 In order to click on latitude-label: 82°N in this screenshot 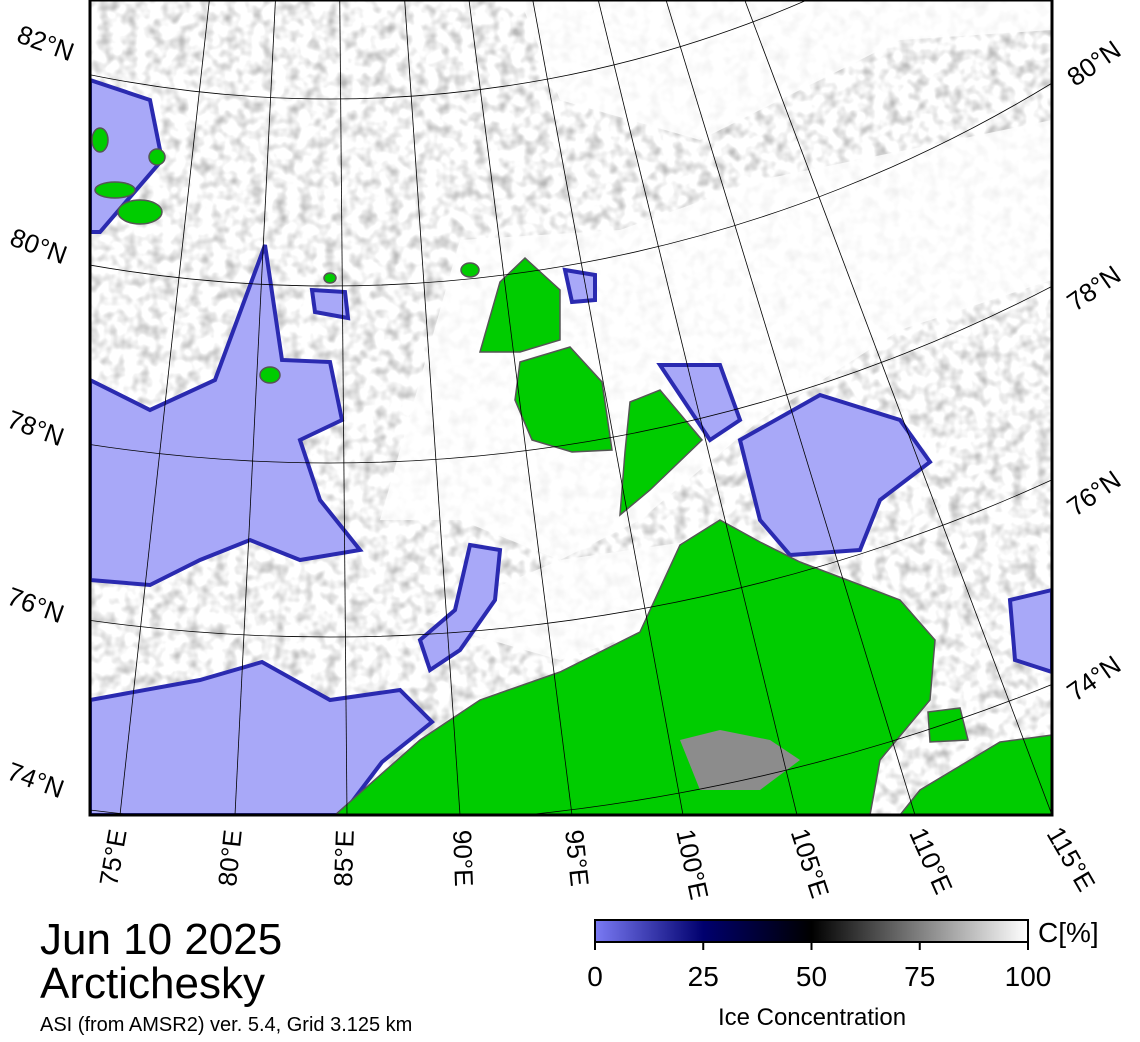, I will do `click(45, 43)`.